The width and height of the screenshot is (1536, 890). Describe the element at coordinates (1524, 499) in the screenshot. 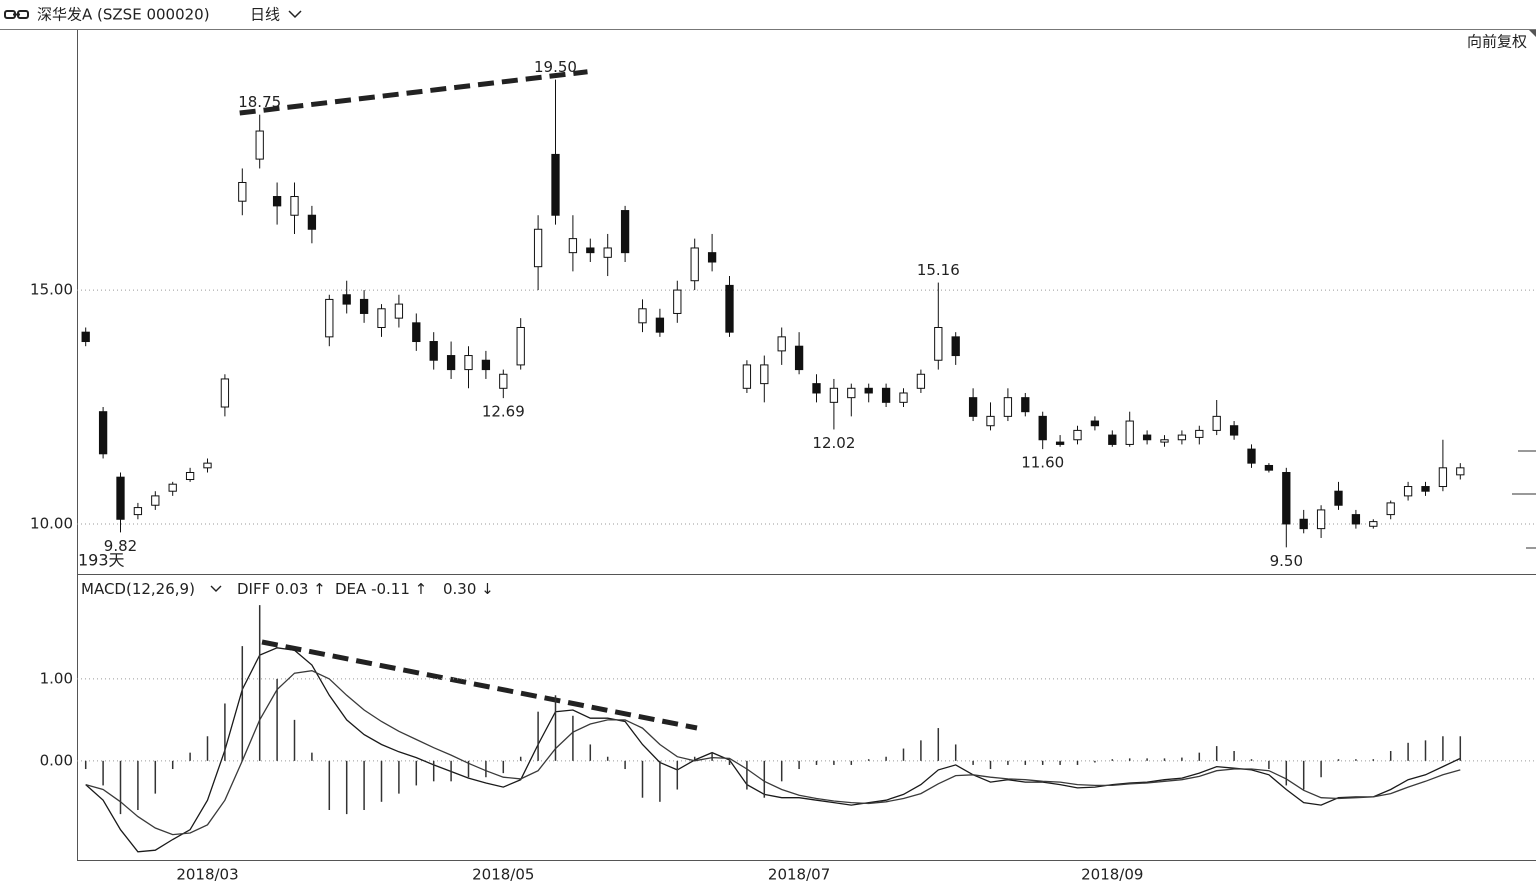

I see `right-scale-marks` at that location.